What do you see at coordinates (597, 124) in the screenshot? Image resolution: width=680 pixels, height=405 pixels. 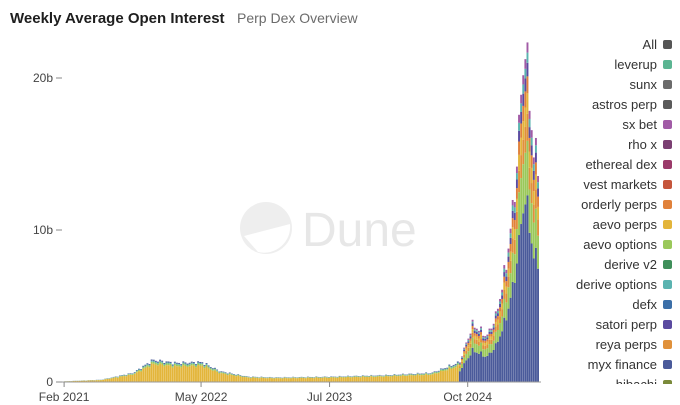 I see `legend-item-sx-bet: sx bet` at bounding box center [597, 124].